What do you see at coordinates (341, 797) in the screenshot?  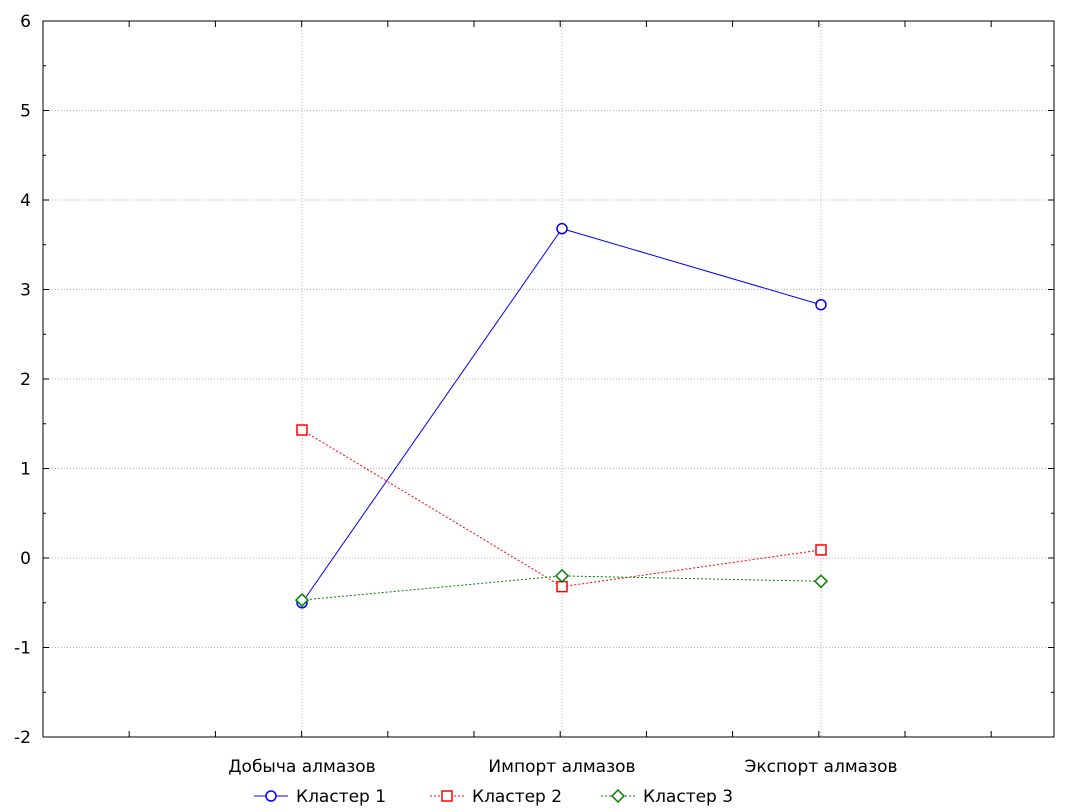 I see `legend-label: Кластер 1` at bounding box center [341, 797].